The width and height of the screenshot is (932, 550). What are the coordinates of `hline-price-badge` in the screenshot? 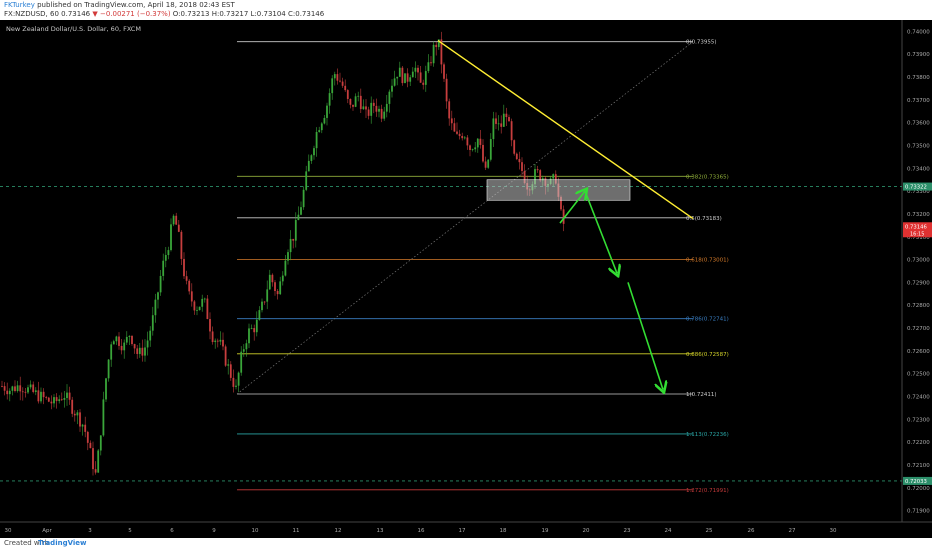 It's located at (917, 480).